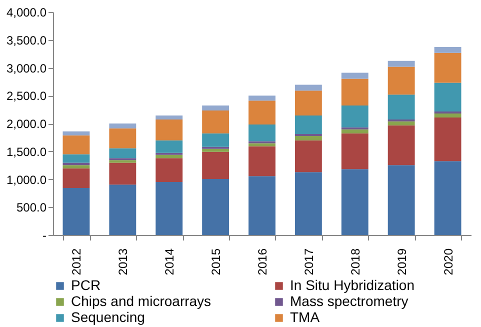  What do you see at coordinates (352, 285) in the screenshot?
I see `legend-label: In Situ Hybridization` at bounding box center [352, 285].